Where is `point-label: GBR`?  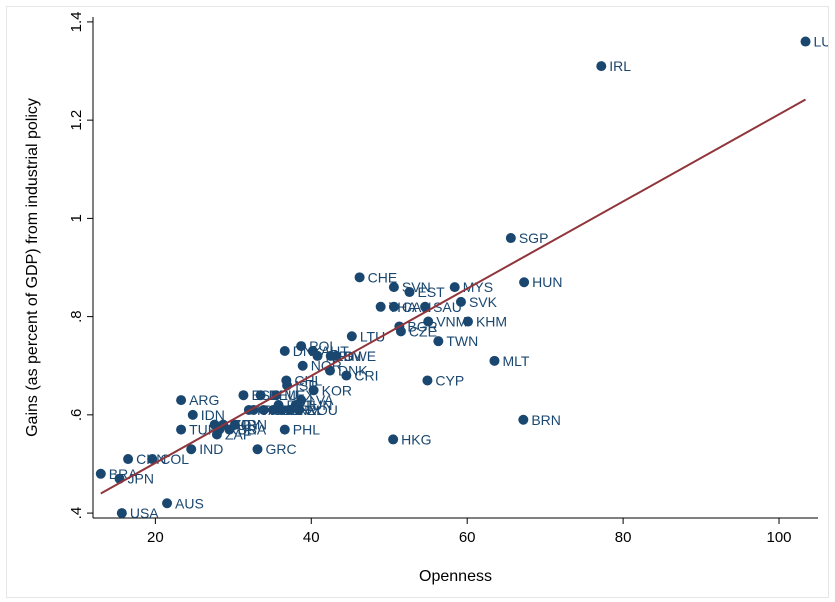
point-label: GBR is located at coordinates (287, 410).